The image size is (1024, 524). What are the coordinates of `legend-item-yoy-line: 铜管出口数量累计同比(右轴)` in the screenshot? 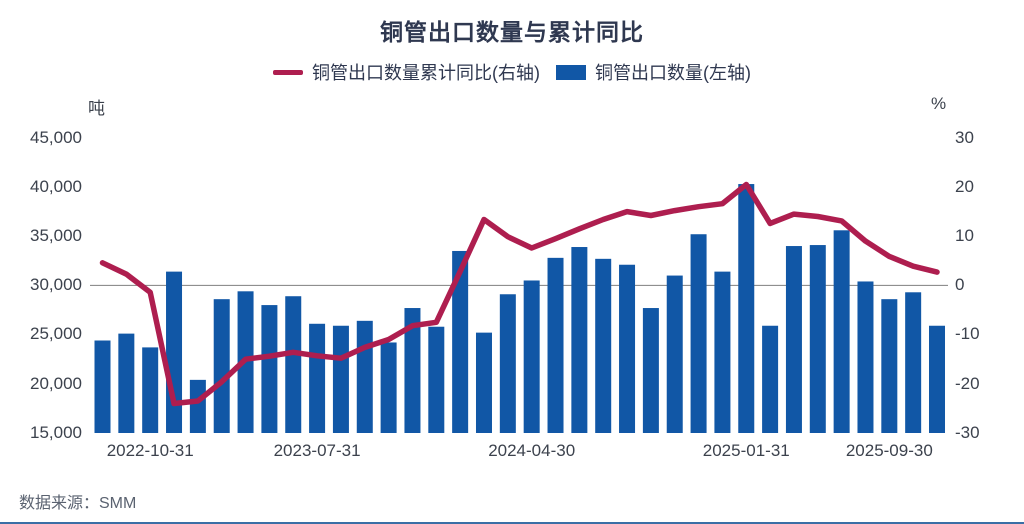 It's located at (406, 72).